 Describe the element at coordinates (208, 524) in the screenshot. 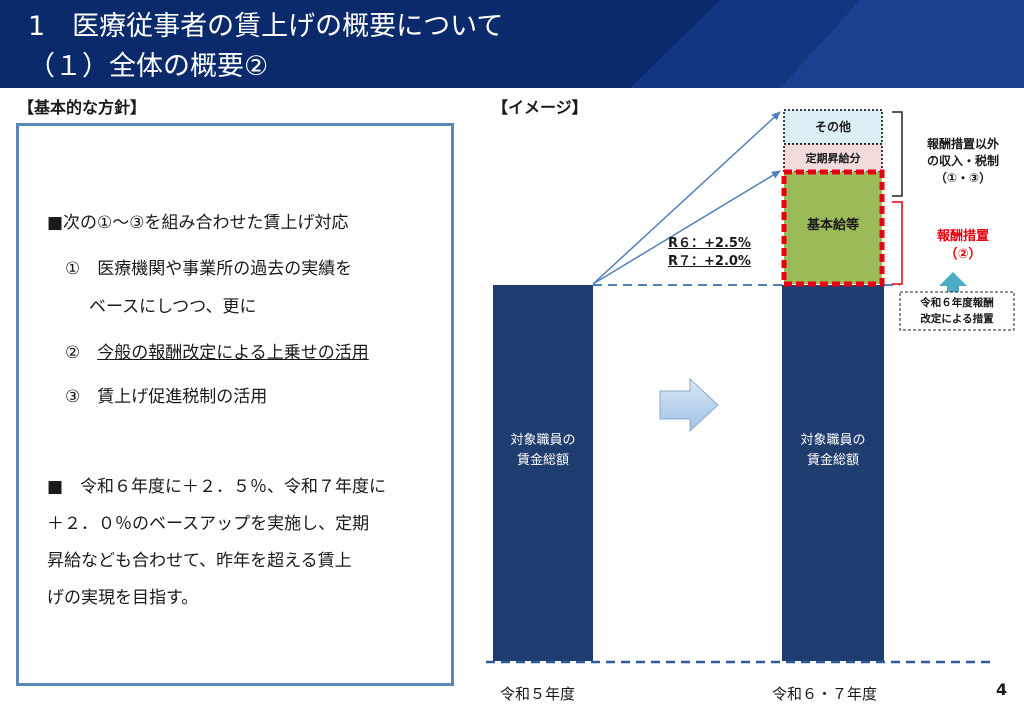

I see `policy-paragraph-line2: ＋２．０％のベースアップを実施し、定期` at that location.